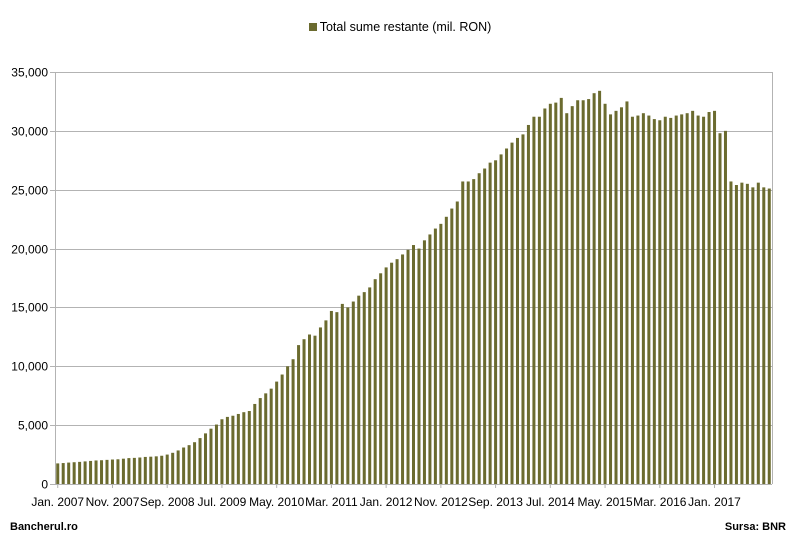 This screenshot has width=800, height=542. I want to click on x-tick-label: Nov. 2007, so click(113, 502).